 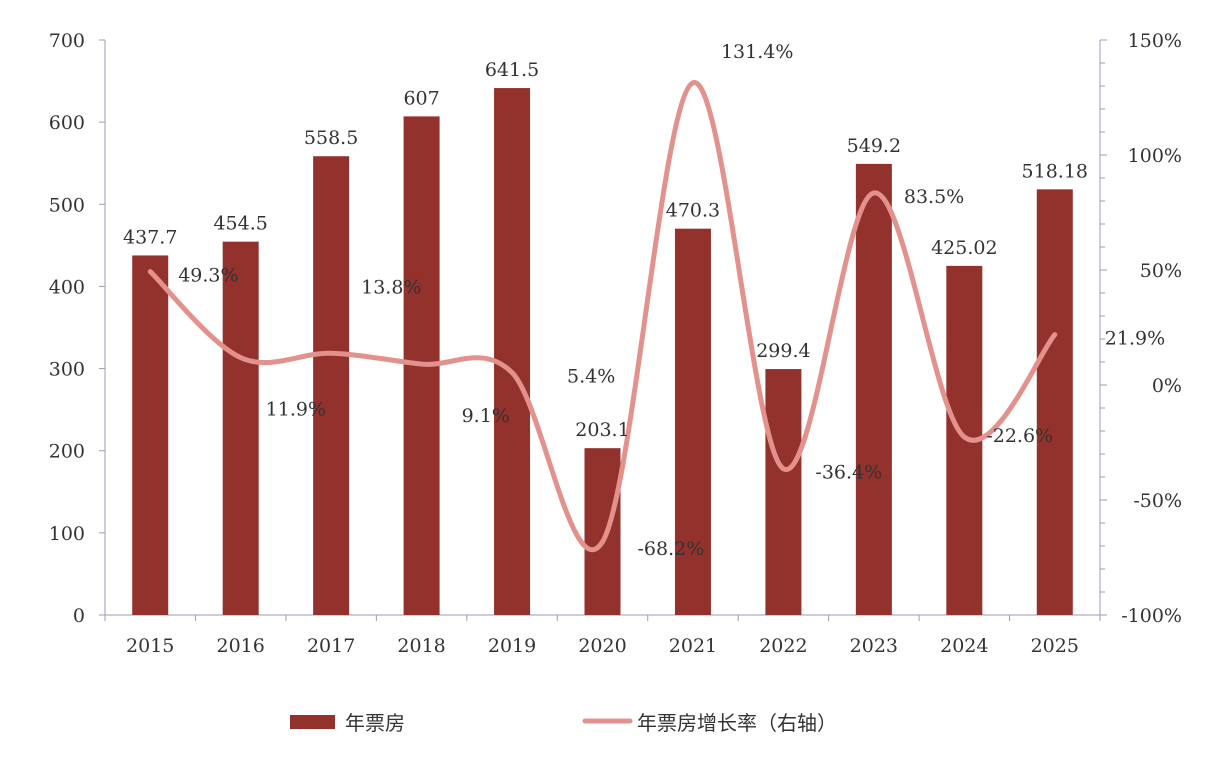 I want to click on growth-rate-label: 13.8%, so click(x=391, y=287).